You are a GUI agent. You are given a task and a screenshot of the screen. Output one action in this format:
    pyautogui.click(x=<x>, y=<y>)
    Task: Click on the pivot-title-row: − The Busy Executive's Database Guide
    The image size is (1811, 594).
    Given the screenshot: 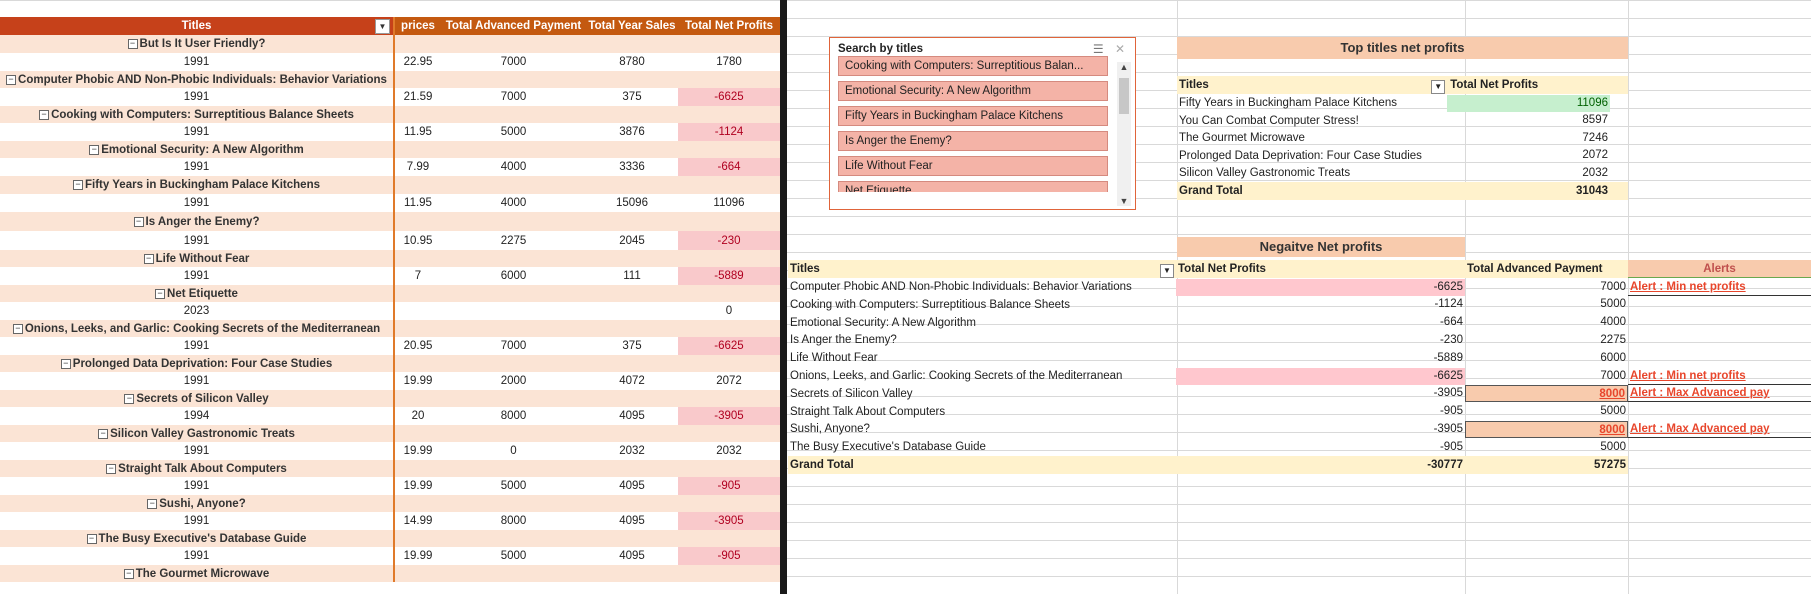 What is the action you would take?
    pyautogui.click(x=390, y=538)
    